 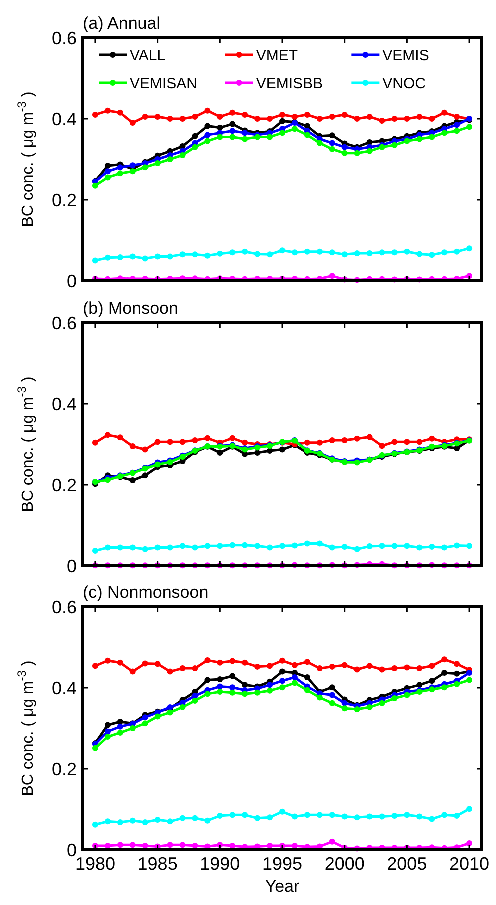 What do you see at coordinates (282, 864) in the screenshot?
I see `x-tick-label: 1995` at bounding box center [282, 864].